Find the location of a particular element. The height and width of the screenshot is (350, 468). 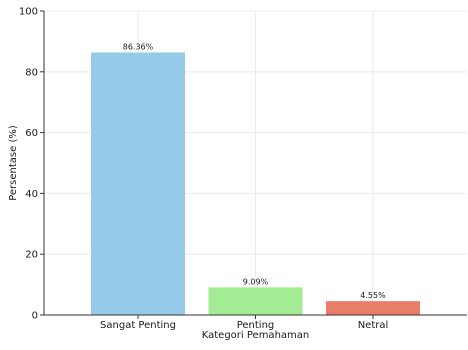

data-label: 86.36% is located at coordinates (138, 46).